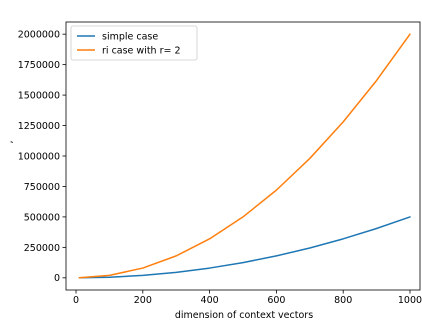 The width and height of the screenshot is (422, 324). What do you see at coordinates (42, 248) in the screenshot?
I see `y-tick-label: 250000` at bounding box center [42, 248].